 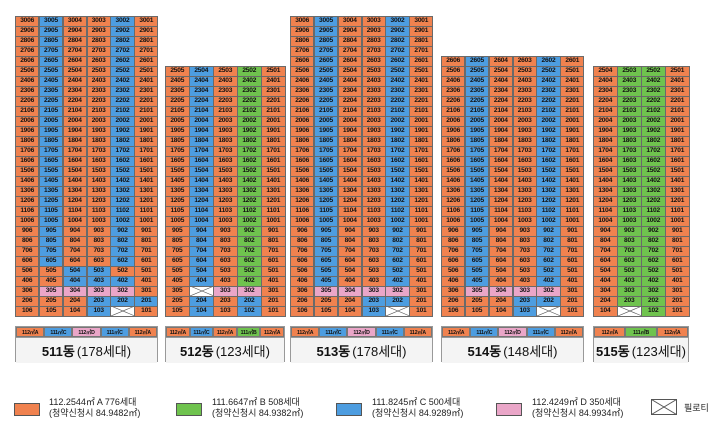 What do you see at coordinates (548, 231) in the screenshot?
I see `unit-cell: 902` at bounding box center [548, 231].